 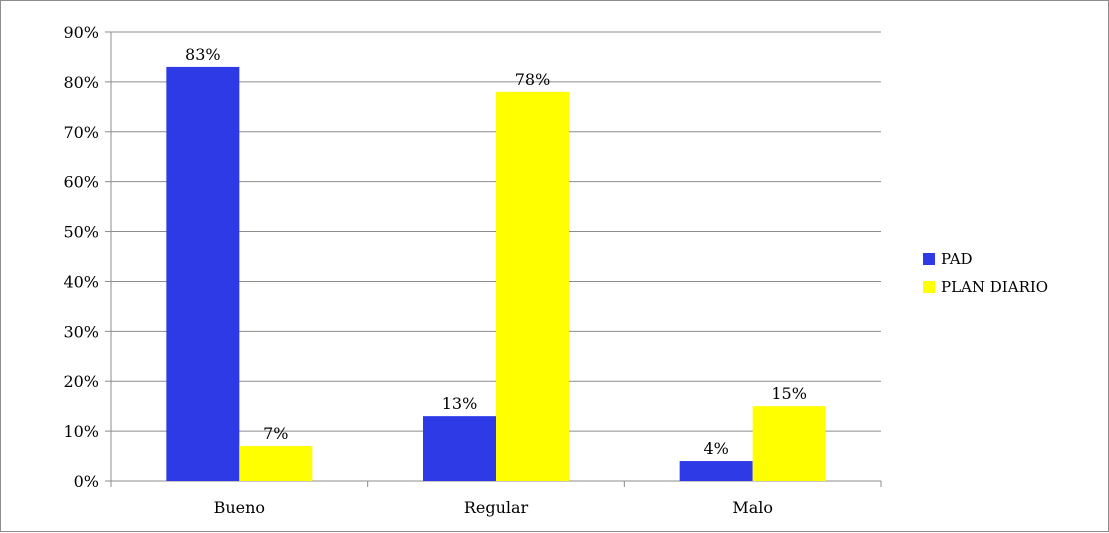 I want to click on data-label: 83%, so click(x=203, y=54).